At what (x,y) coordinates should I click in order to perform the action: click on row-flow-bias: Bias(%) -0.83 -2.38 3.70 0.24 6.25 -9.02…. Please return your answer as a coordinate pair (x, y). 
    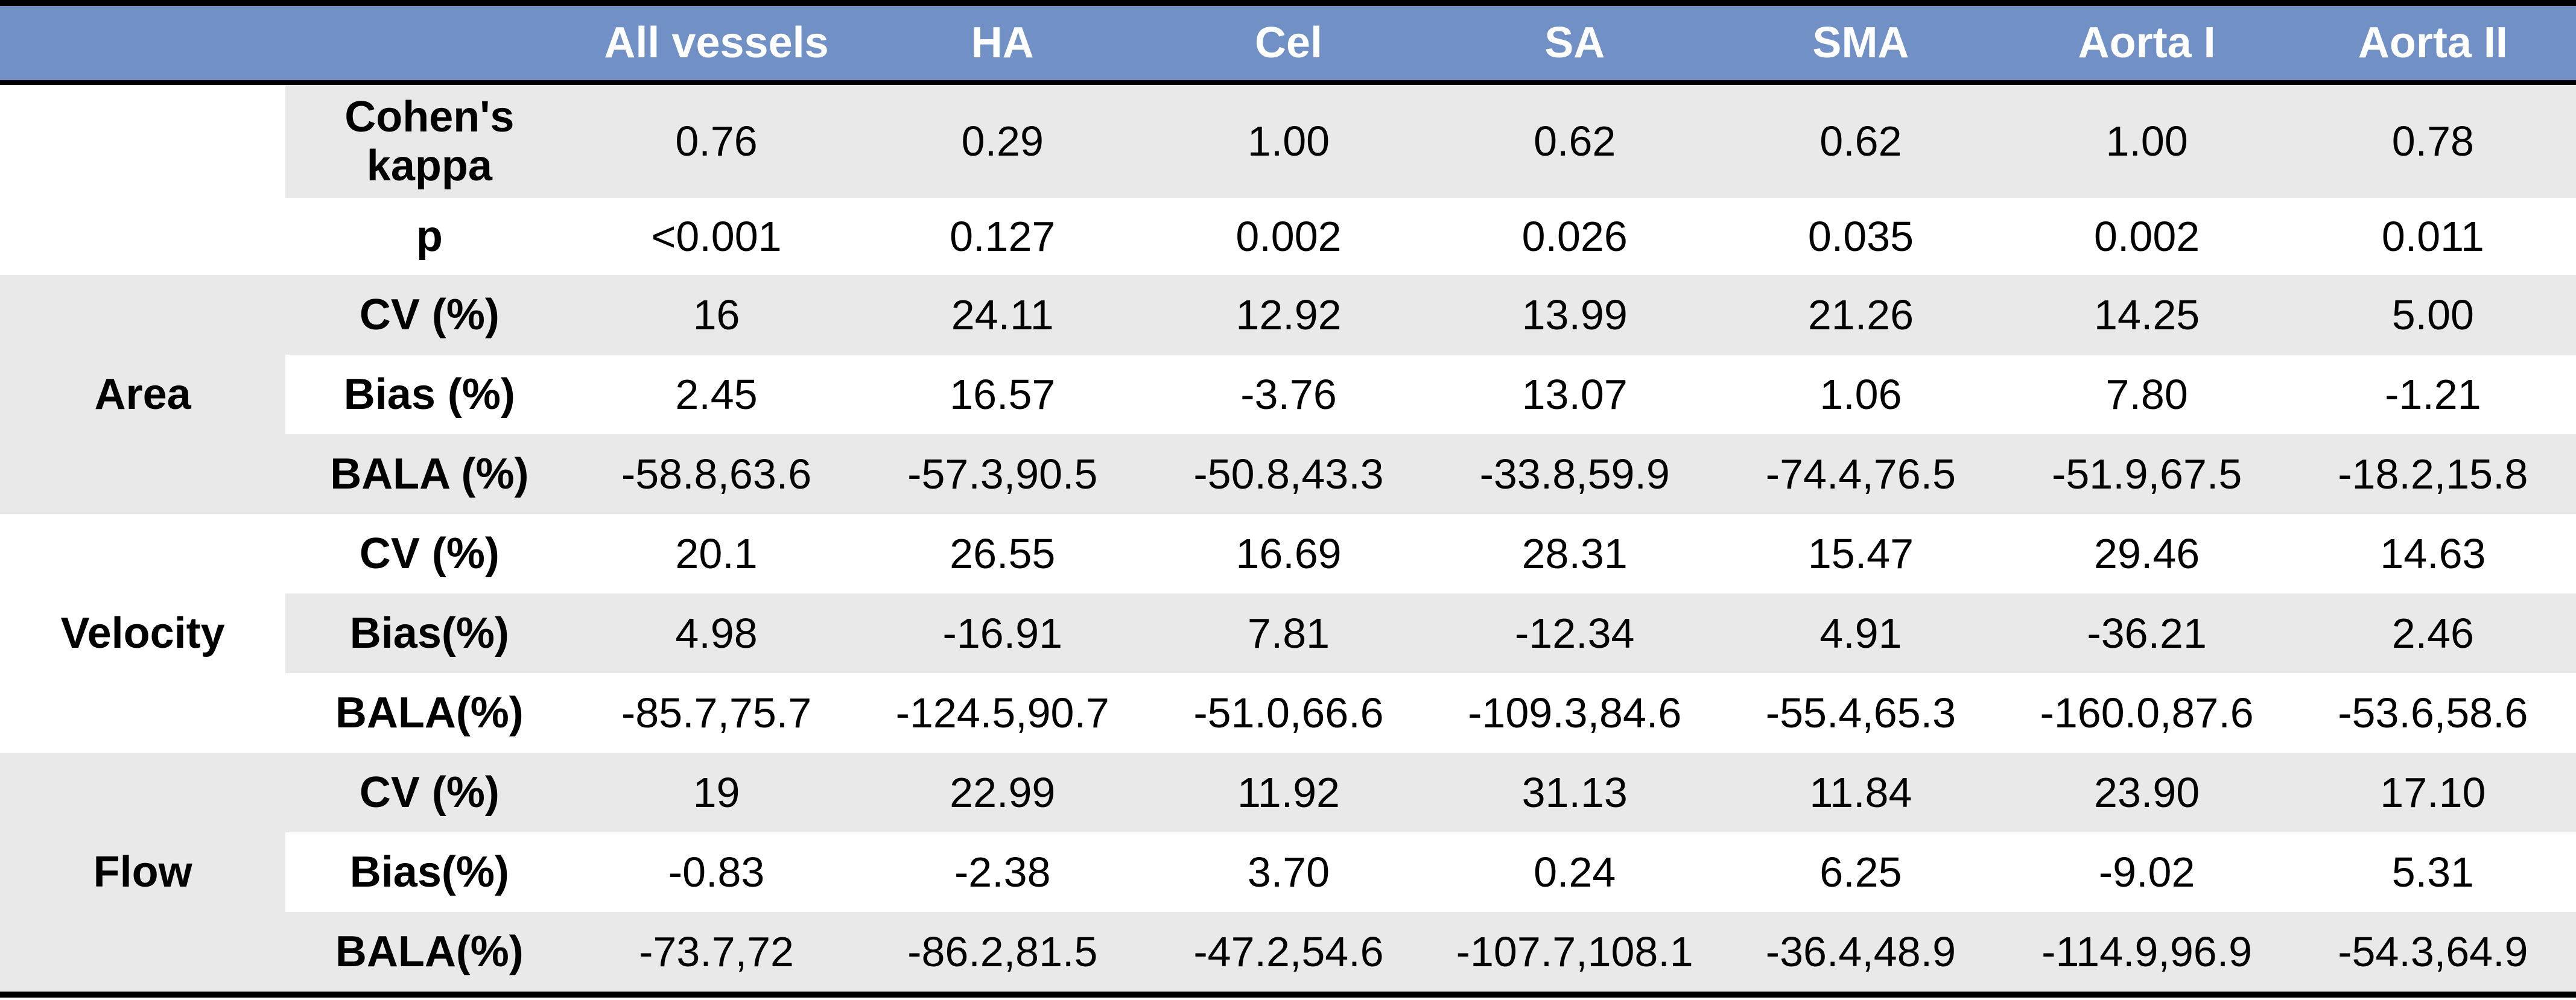
    Looking at the image, I should click on (1288, 872).